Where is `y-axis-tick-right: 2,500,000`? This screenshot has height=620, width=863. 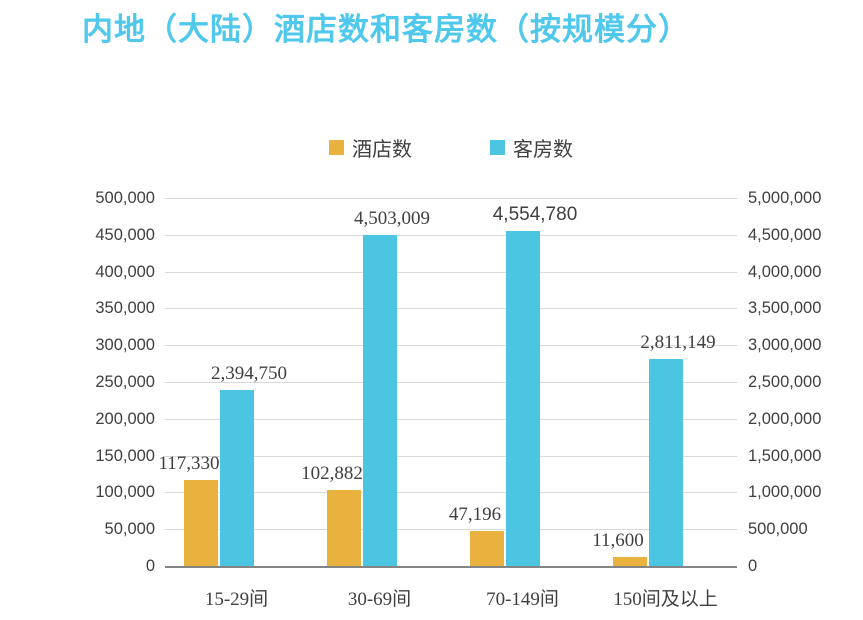 y-axis-tick-right: 2,500,000 is located at coordinates (785, 382).